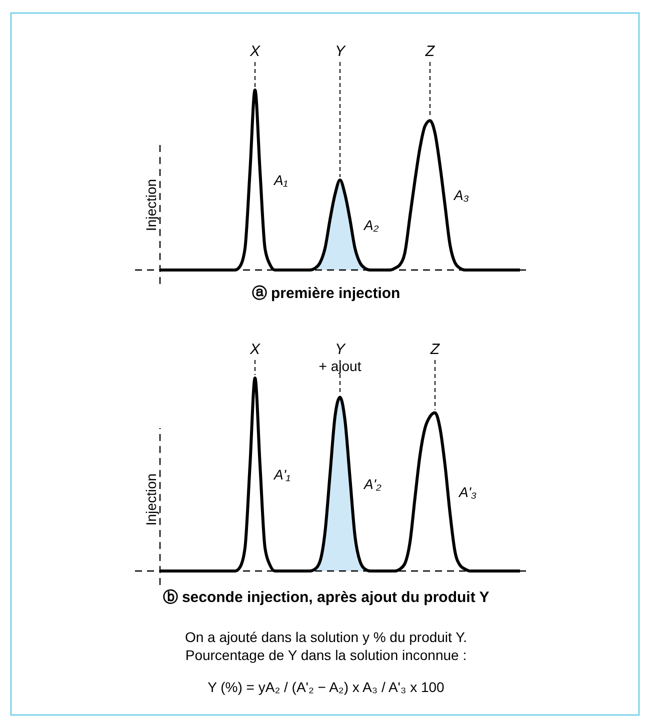 The width and height of the screenshot is (652, 725). I want to click on text: Pourcentage de Y dans la solution inconnue :, so click(326, 655).